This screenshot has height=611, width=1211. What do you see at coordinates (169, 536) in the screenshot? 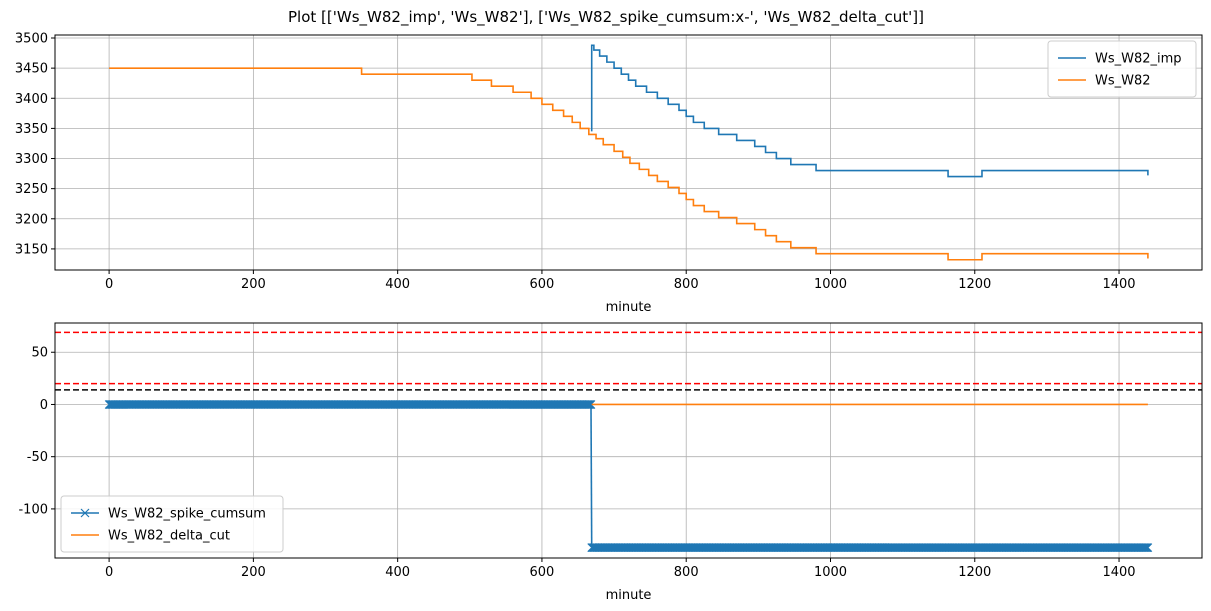
I see `legend-label: Ws_W82_delta_cut` at bounding box center [169, 536].